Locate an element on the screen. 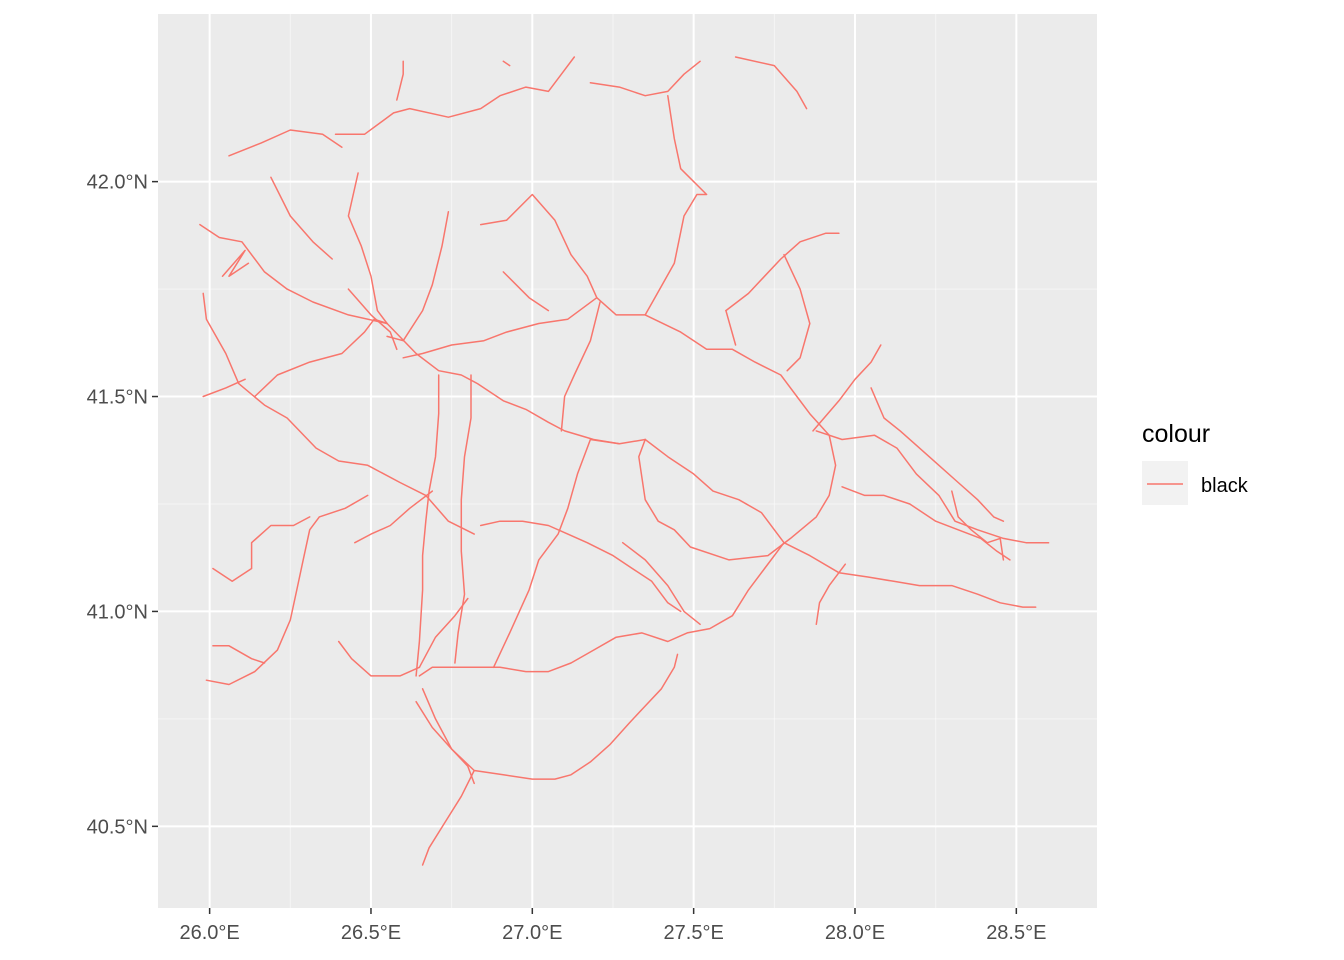 Image resolution: width=1344 pixels, height=960 pixels. y-tick-label: 41.0°N is located at coordinates (117, 612).